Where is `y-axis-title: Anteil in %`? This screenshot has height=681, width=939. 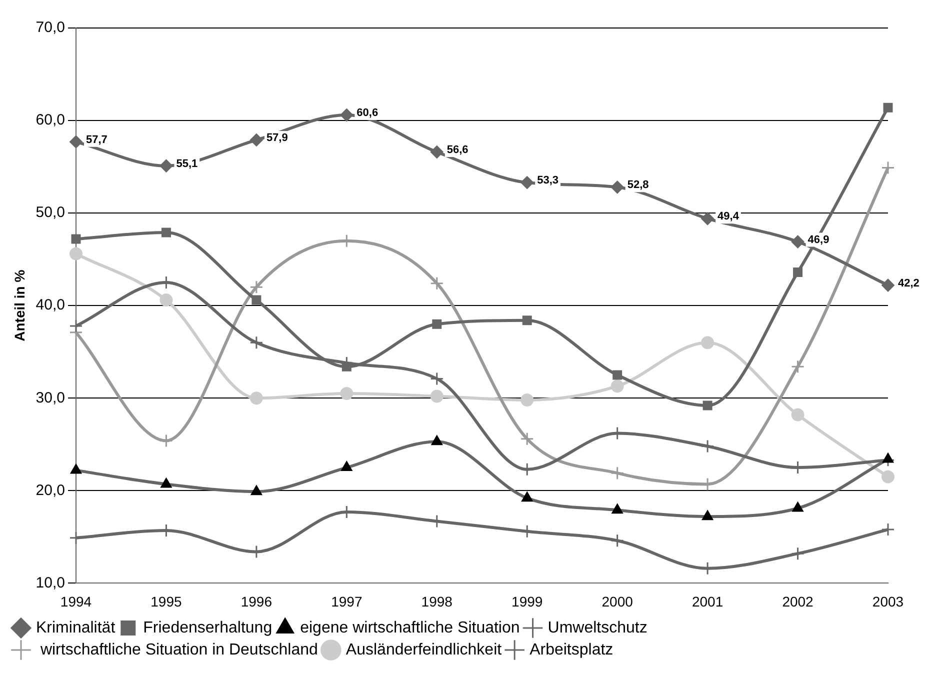
y-axis-title: Anteil in % is located at coordinates (19, 305).